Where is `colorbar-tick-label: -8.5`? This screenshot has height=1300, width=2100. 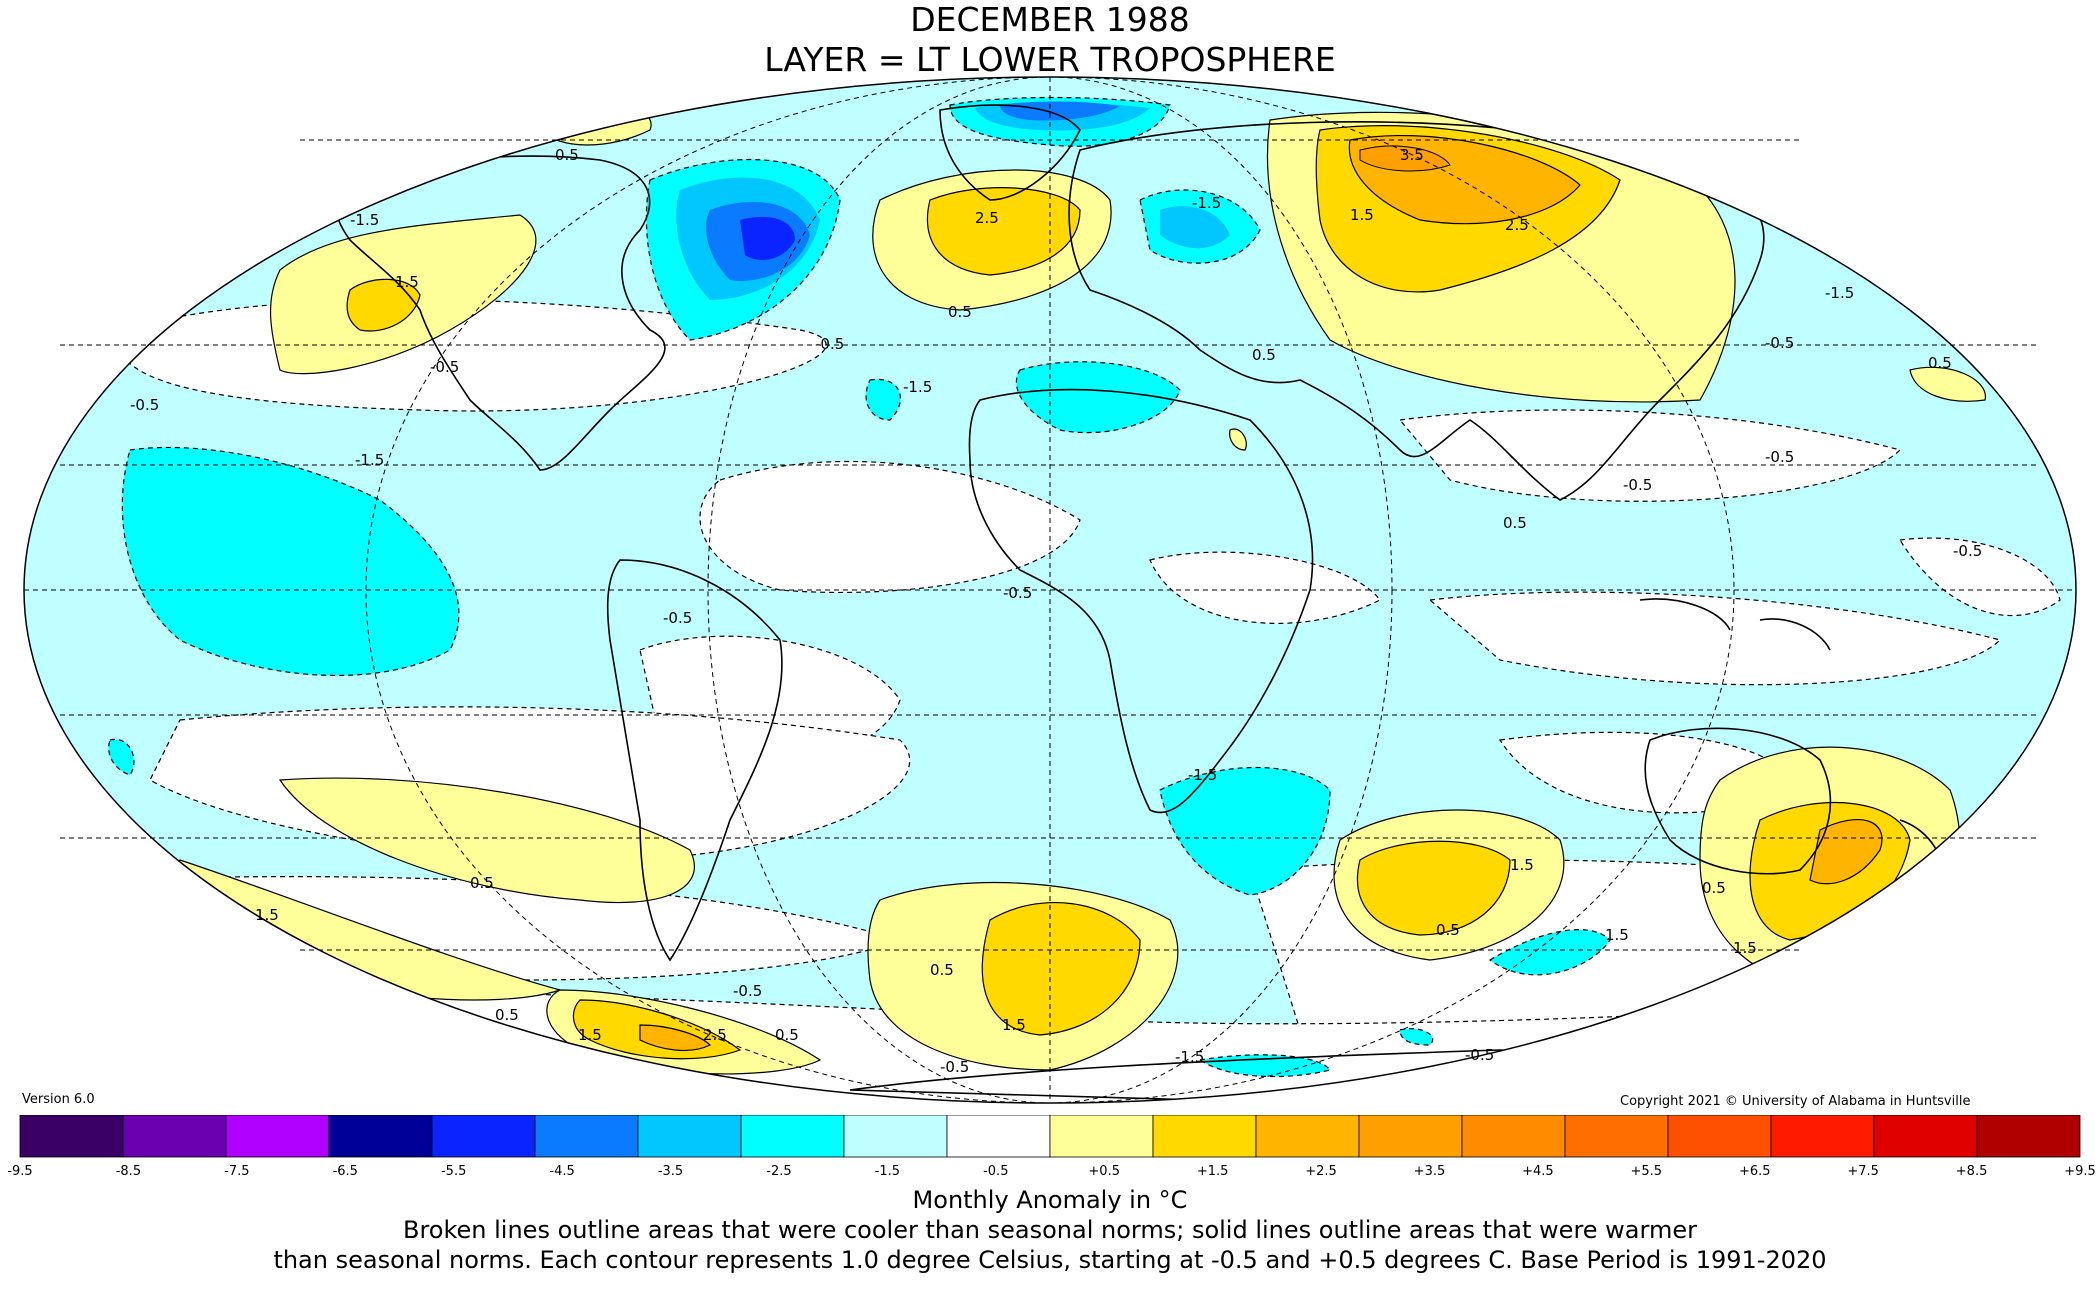
colorbar-tick-label: -8.5 is located at coordinates (128, 1171).